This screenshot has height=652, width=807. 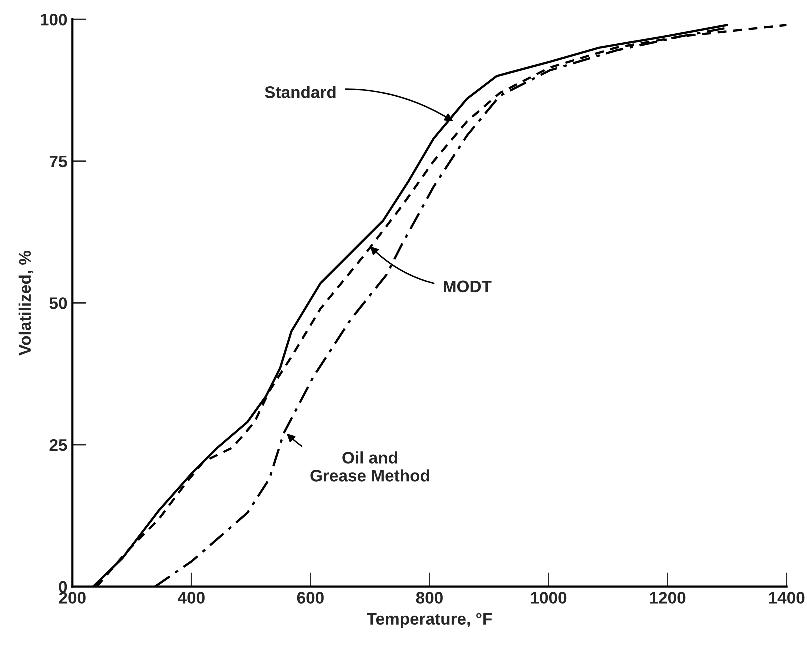 I want to click on x-tick-label: 1000, so click(x=549, y=598).